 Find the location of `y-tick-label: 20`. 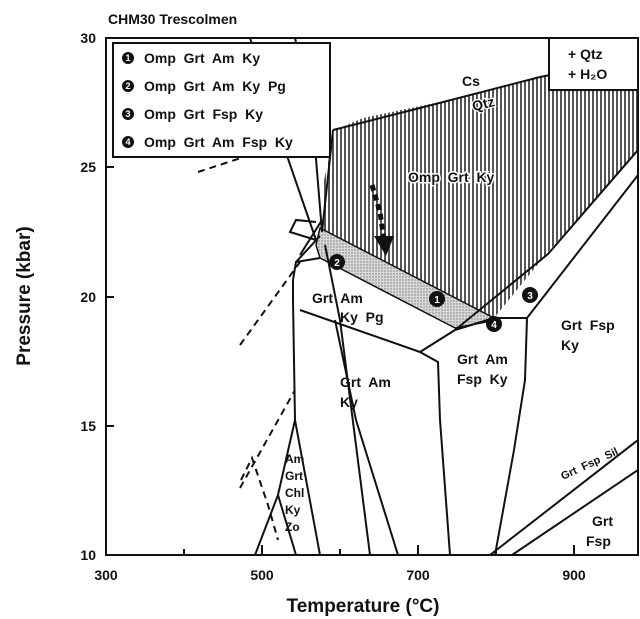

y-tick-label: 20 is located at coordinates (88, 297).